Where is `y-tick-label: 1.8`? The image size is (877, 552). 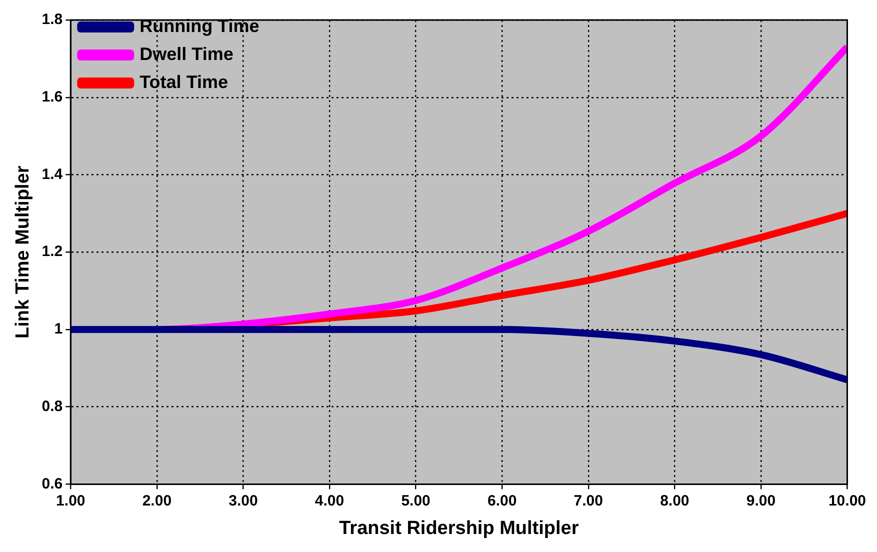
y-tick-label: 1.8 is located at coordinates (52, 19).